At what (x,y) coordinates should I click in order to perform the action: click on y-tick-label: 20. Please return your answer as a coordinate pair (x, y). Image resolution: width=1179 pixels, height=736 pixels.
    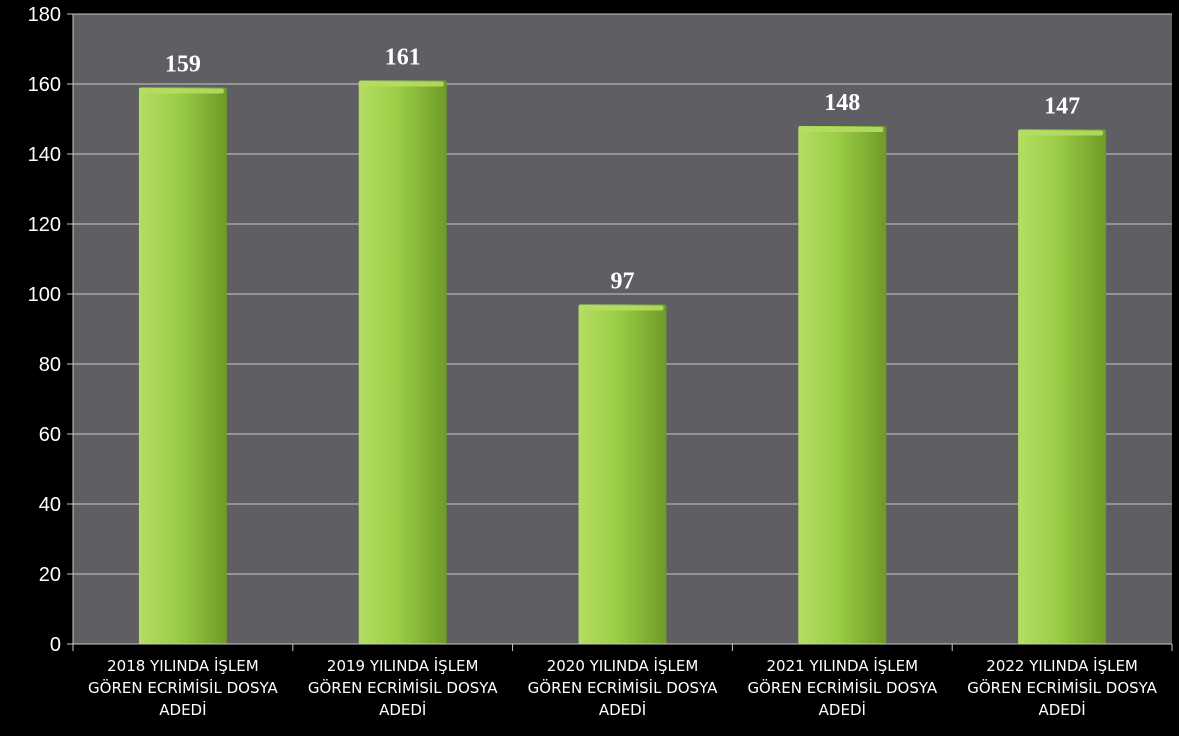
    Looking at the image, I should click on (50, 575).